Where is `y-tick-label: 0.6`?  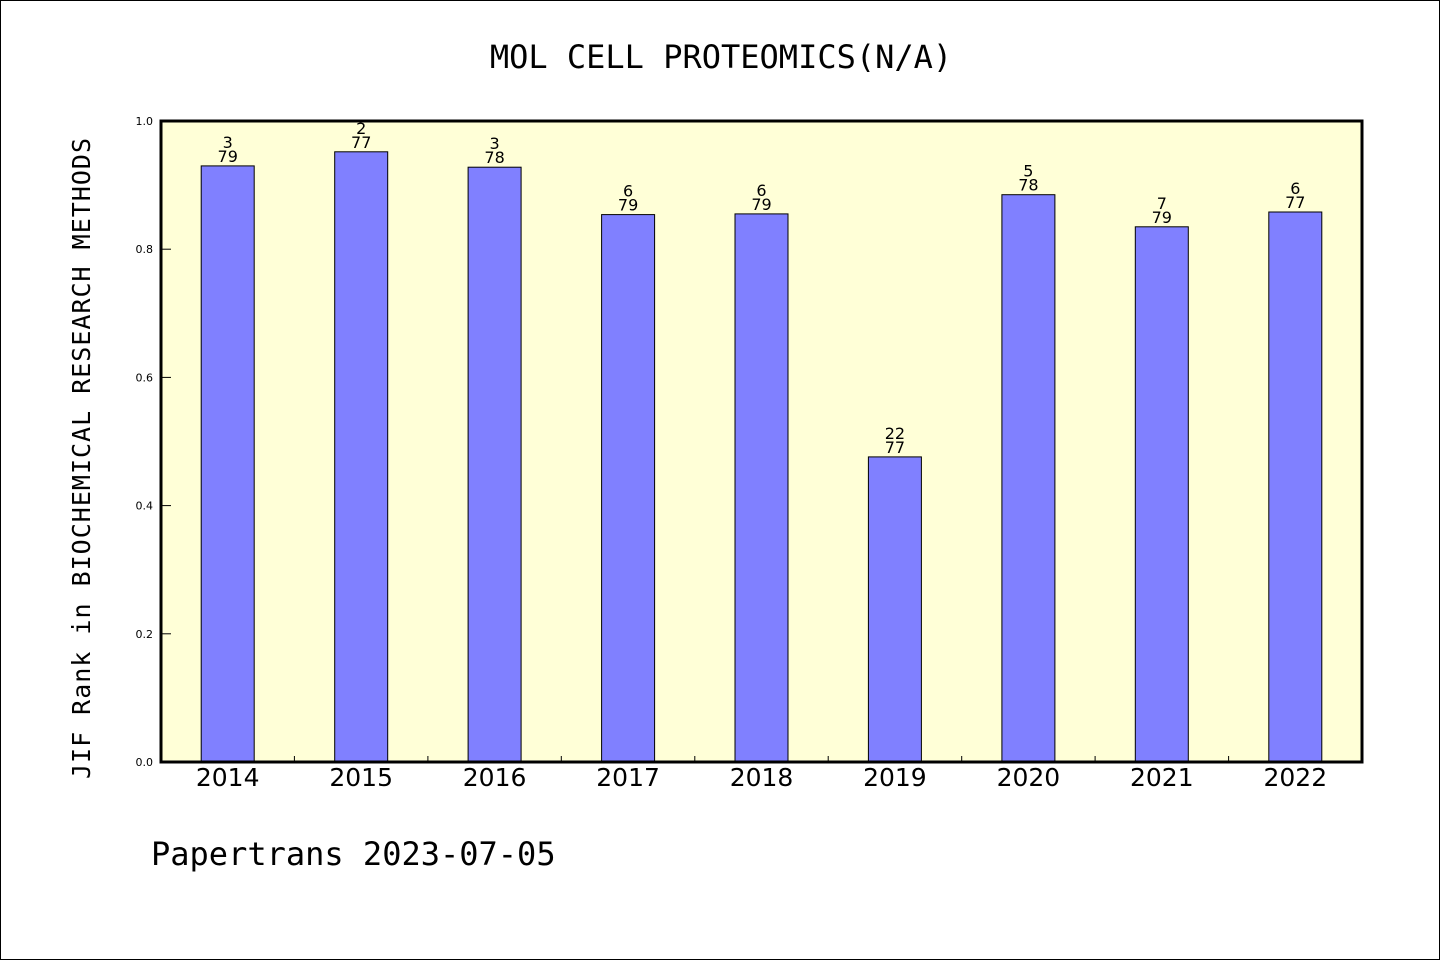 y-tick-label: 0.6 is located at coordinates (145, 377).